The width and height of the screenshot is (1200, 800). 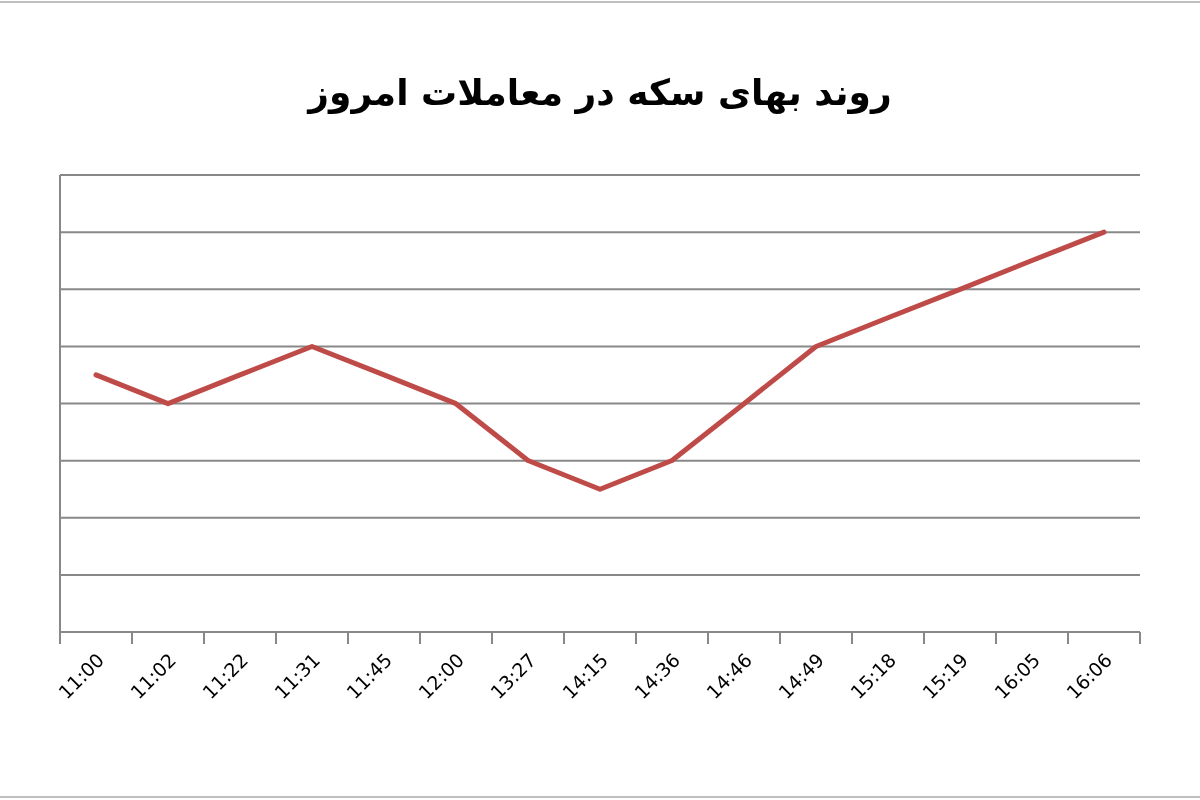 I want to click on chart-title: روند بهای سکه در معاملات امروز, so click(x=599, y=93).